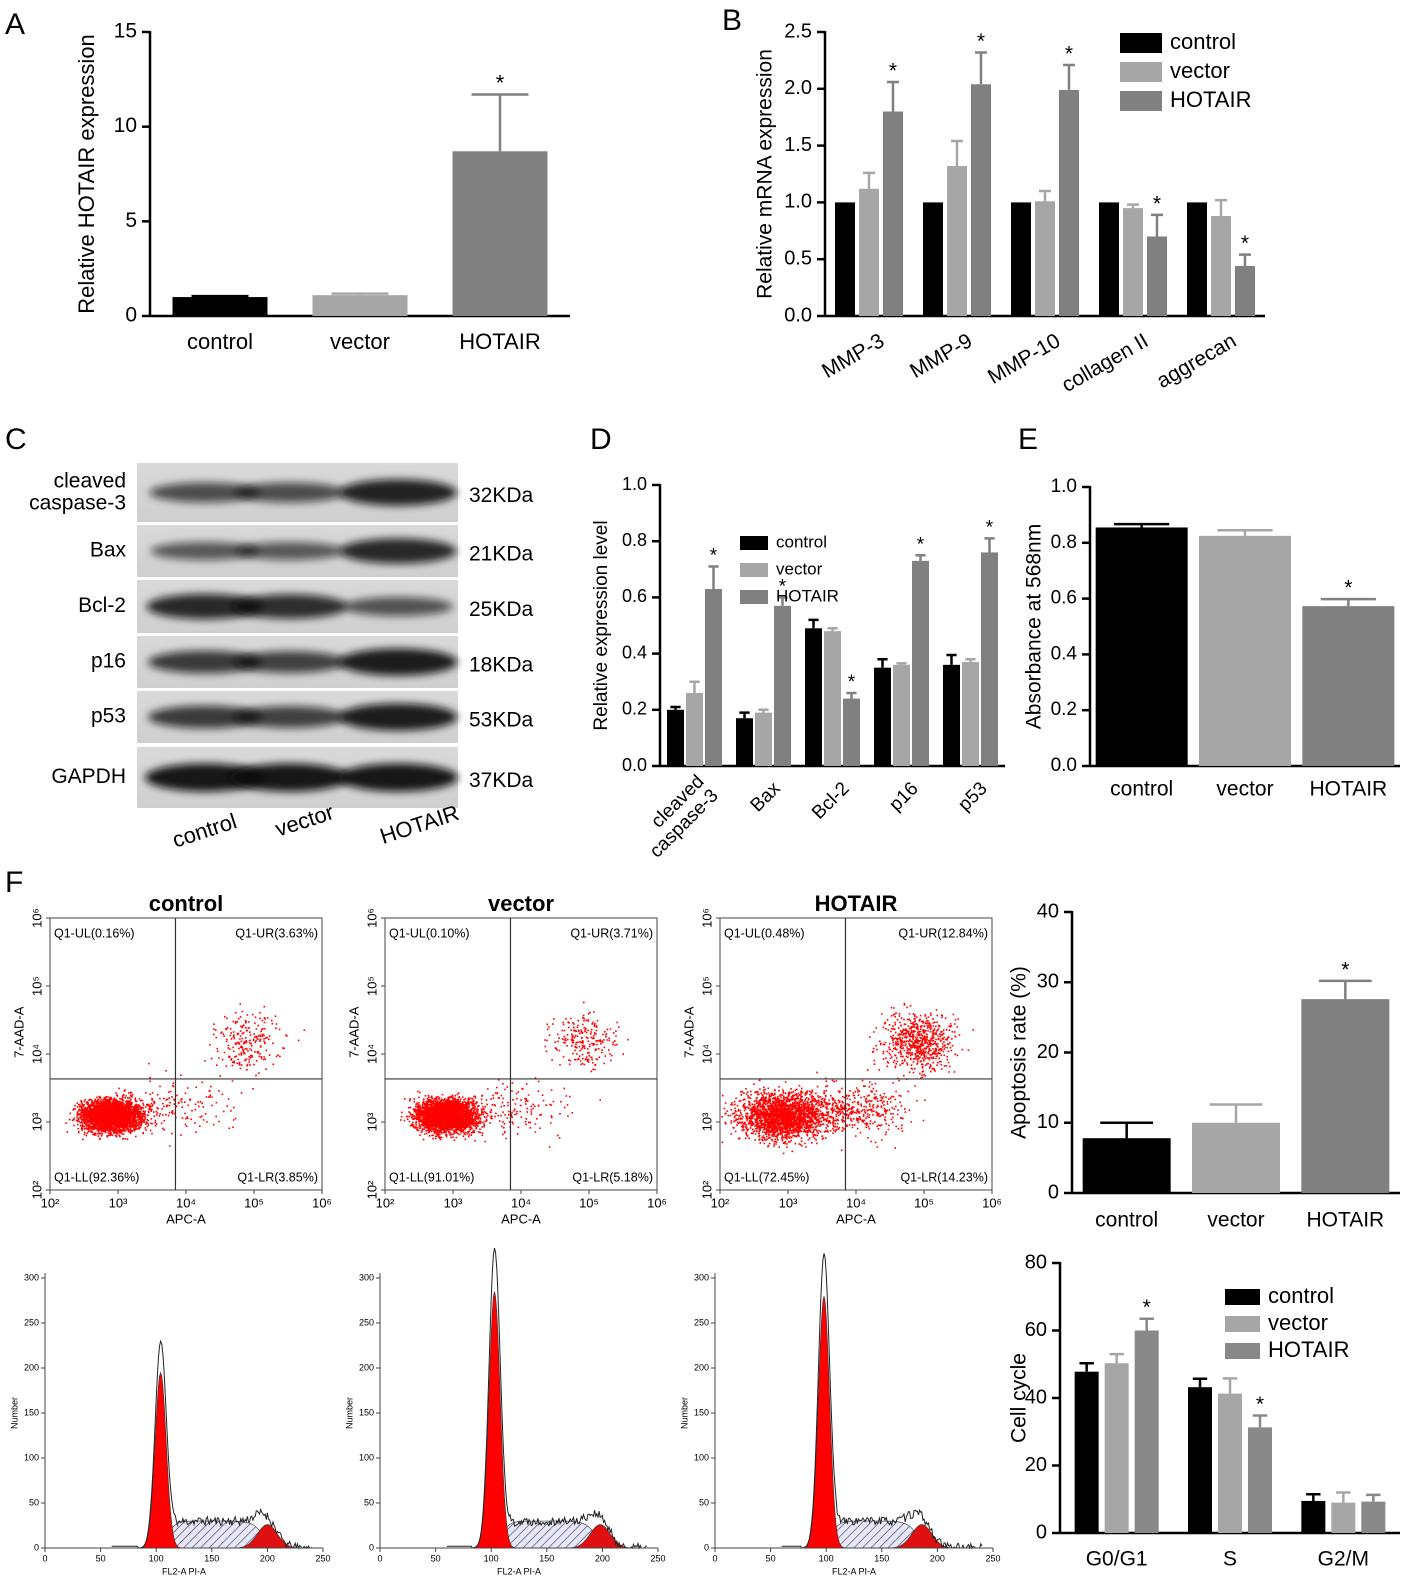 This screenshot has width=1418, height=1578. I want to click on x-tick-label: MMP-10, so click(1024, 359).